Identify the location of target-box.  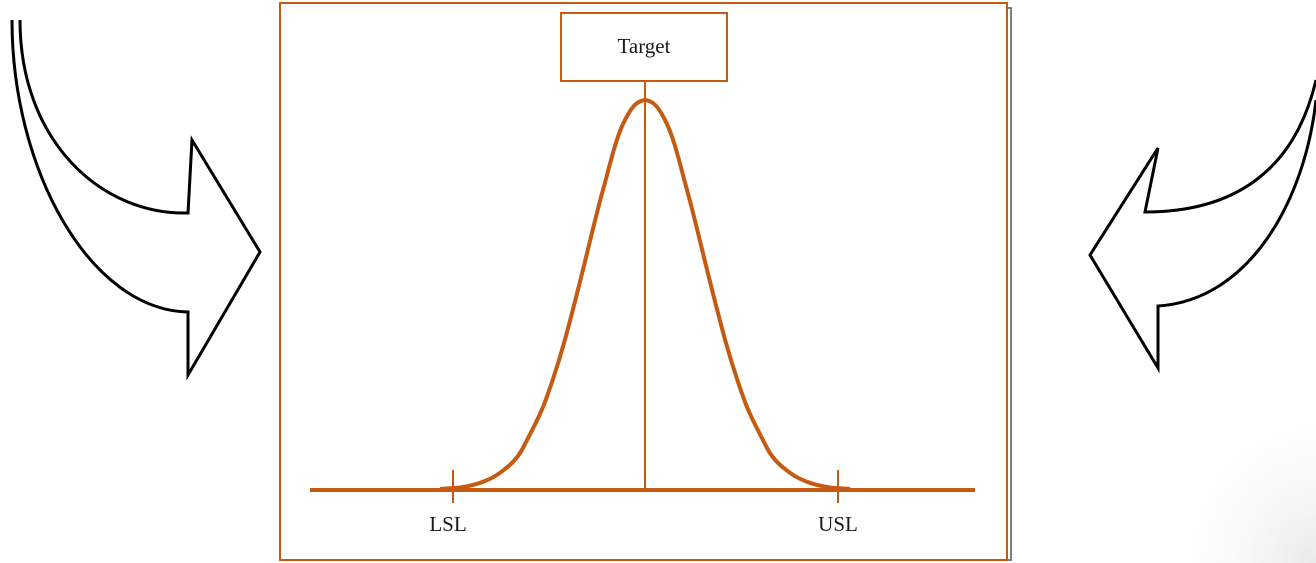
(644, 47).